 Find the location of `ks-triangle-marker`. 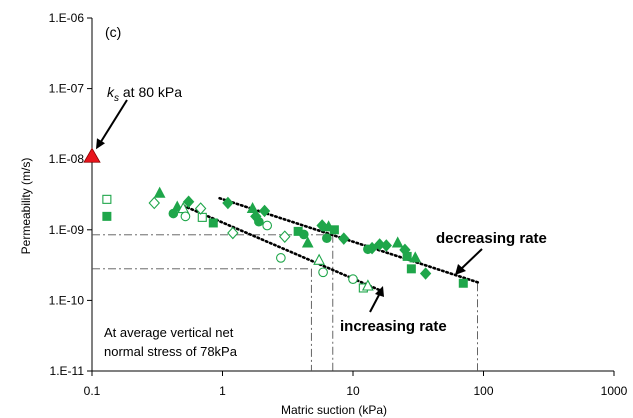

ks-triangle-marker is located at coordinates (92, 155).